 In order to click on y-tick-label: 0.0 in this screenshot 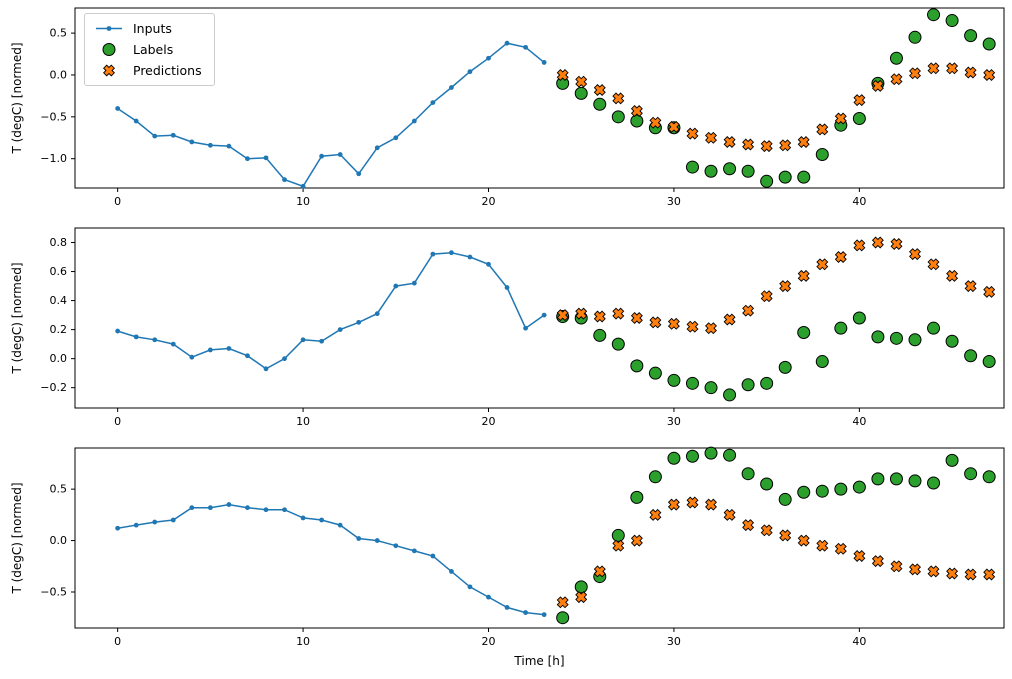, I will do `click(59, 358)`.